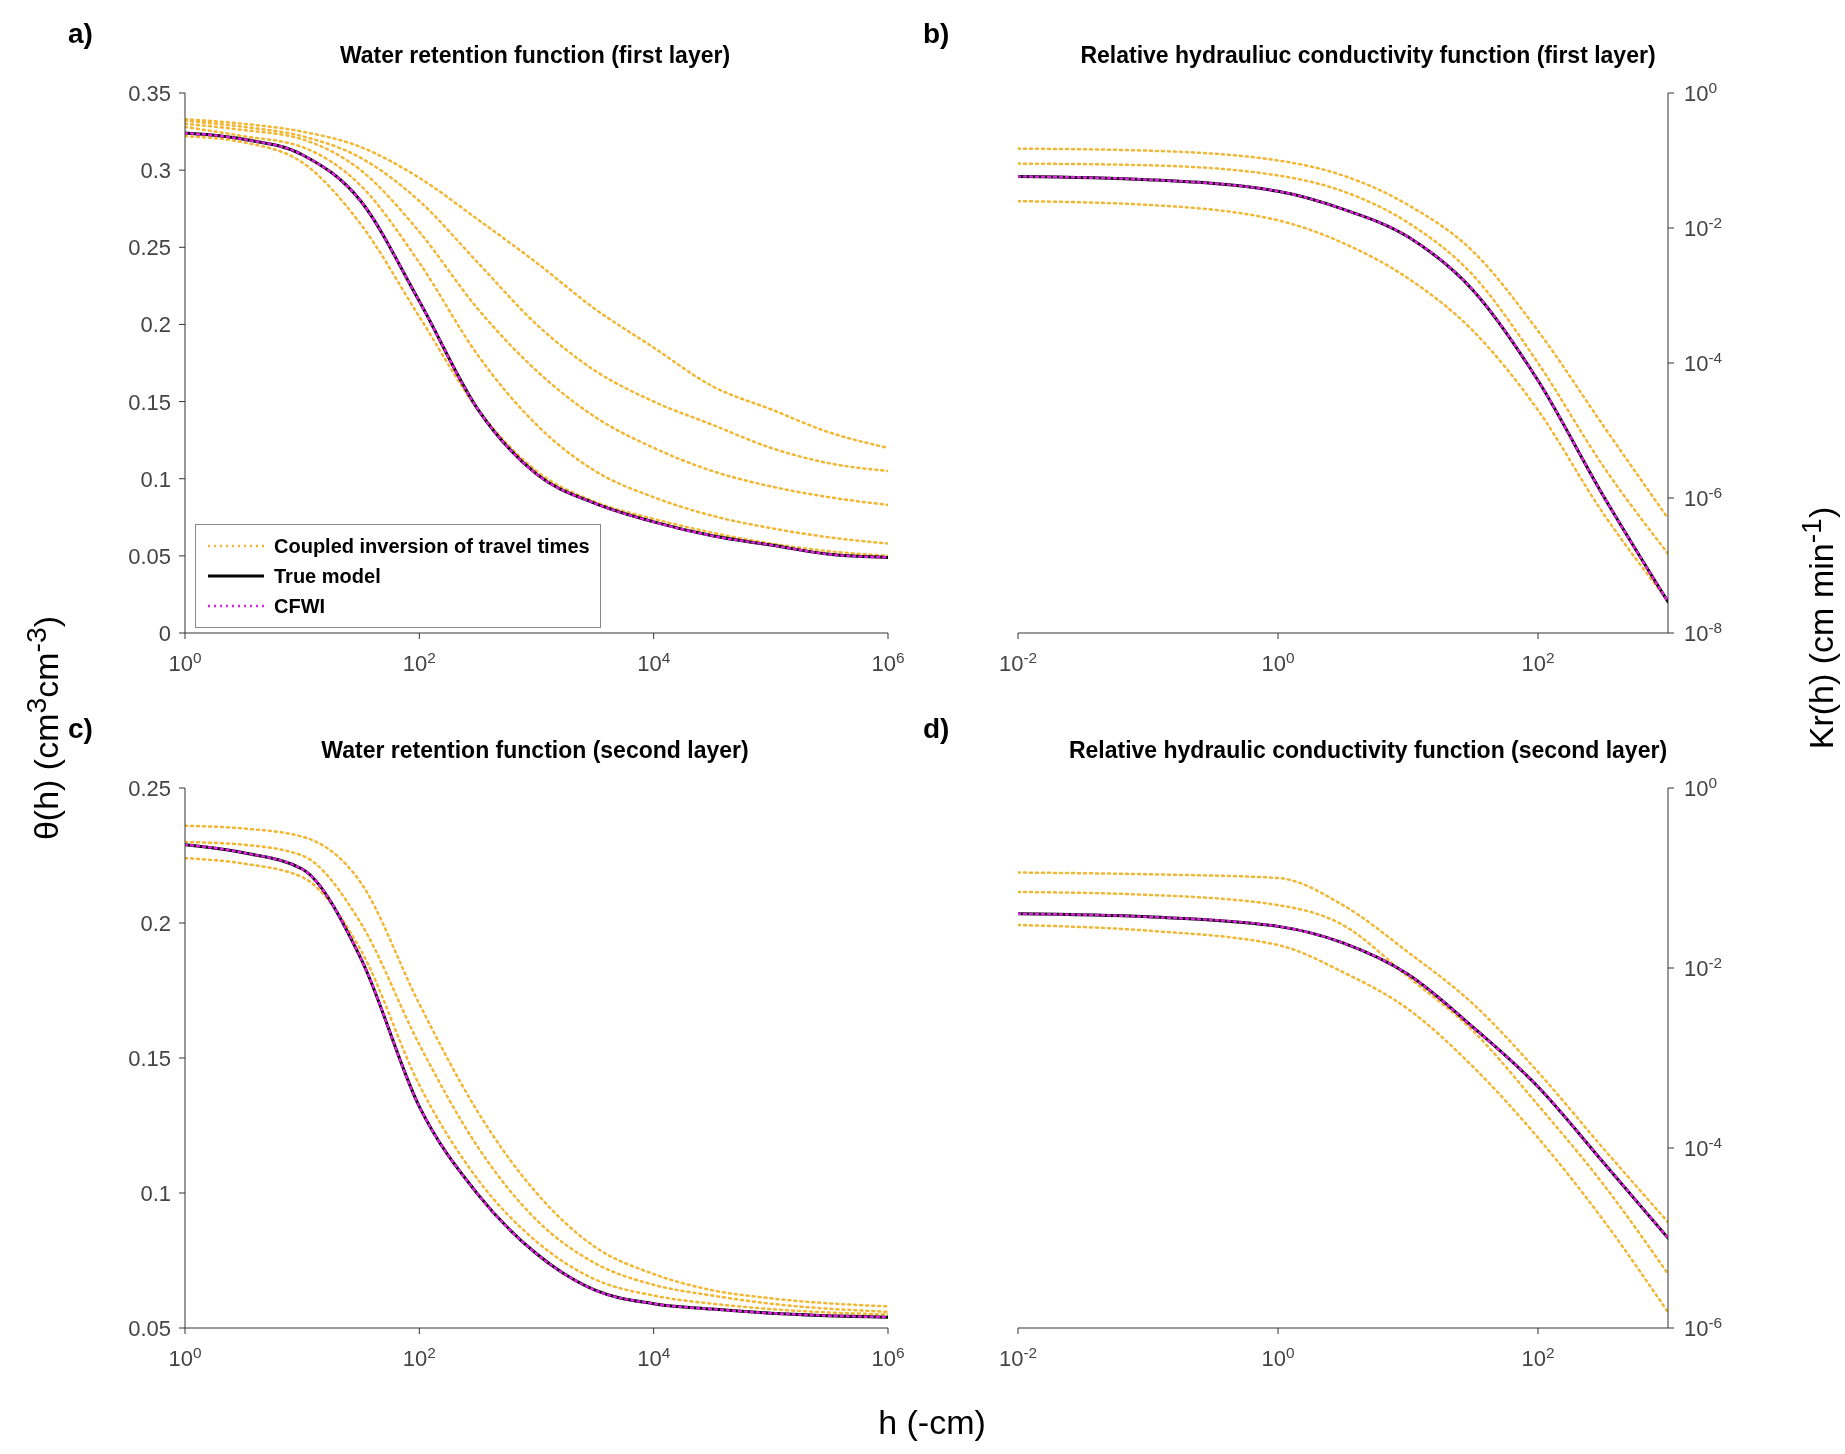 This screenshot has height=1454, width=1845. I want to click on y-tick-label: 10$^{-8}$, so click(1703, 632).